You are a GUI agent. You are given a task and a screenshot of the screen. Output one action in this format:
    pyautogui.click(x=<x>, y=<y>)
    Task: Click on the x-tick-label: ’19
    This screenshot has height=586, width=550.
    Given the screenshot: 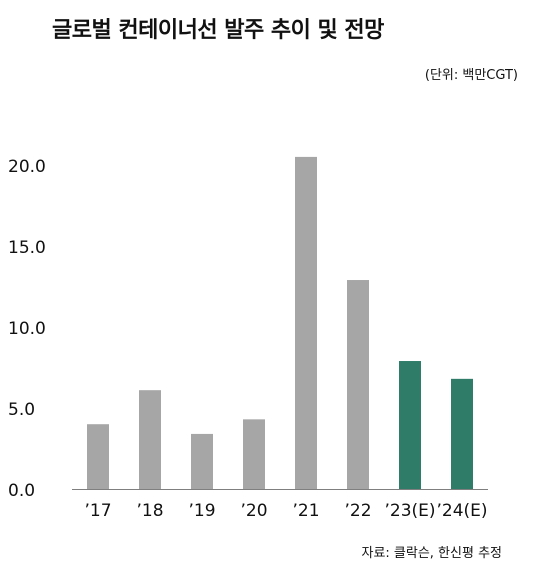 What is the action you would take?
    pyautogui.click(x=201, y=511)
    